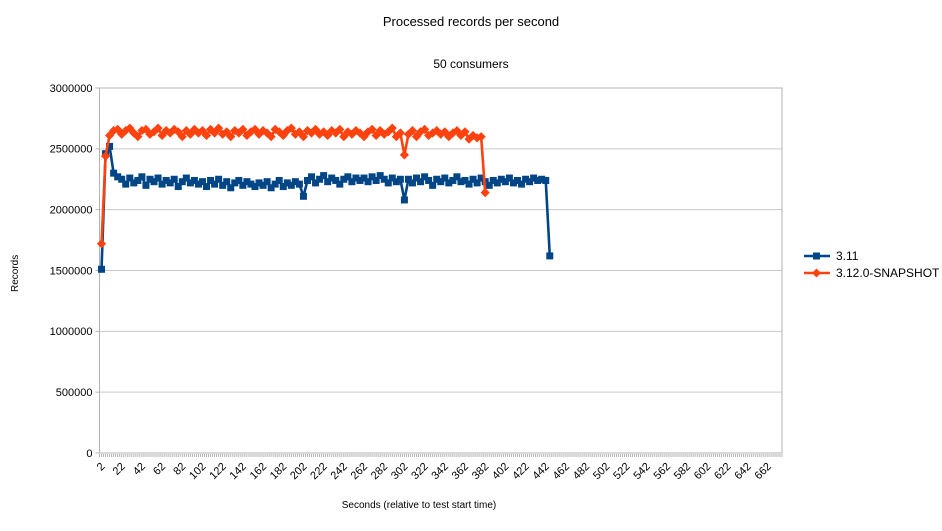 The width and height of the screenshot is (942, 531). What do you see at coordinates (601, 471) in the screenshot?
I see `x-tick-label: 502` at bounding box center [601, 471].